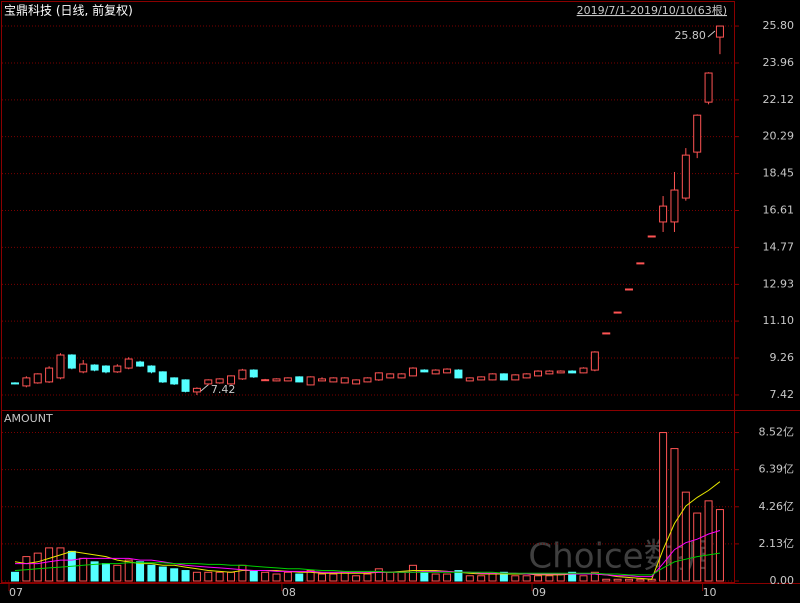 Image resolution: width=800 pixels, height=603 pixels. Describe the element at coordinates (777, 469) in the screenshot. I see `y-tick-label: 6.39亿` at that location.